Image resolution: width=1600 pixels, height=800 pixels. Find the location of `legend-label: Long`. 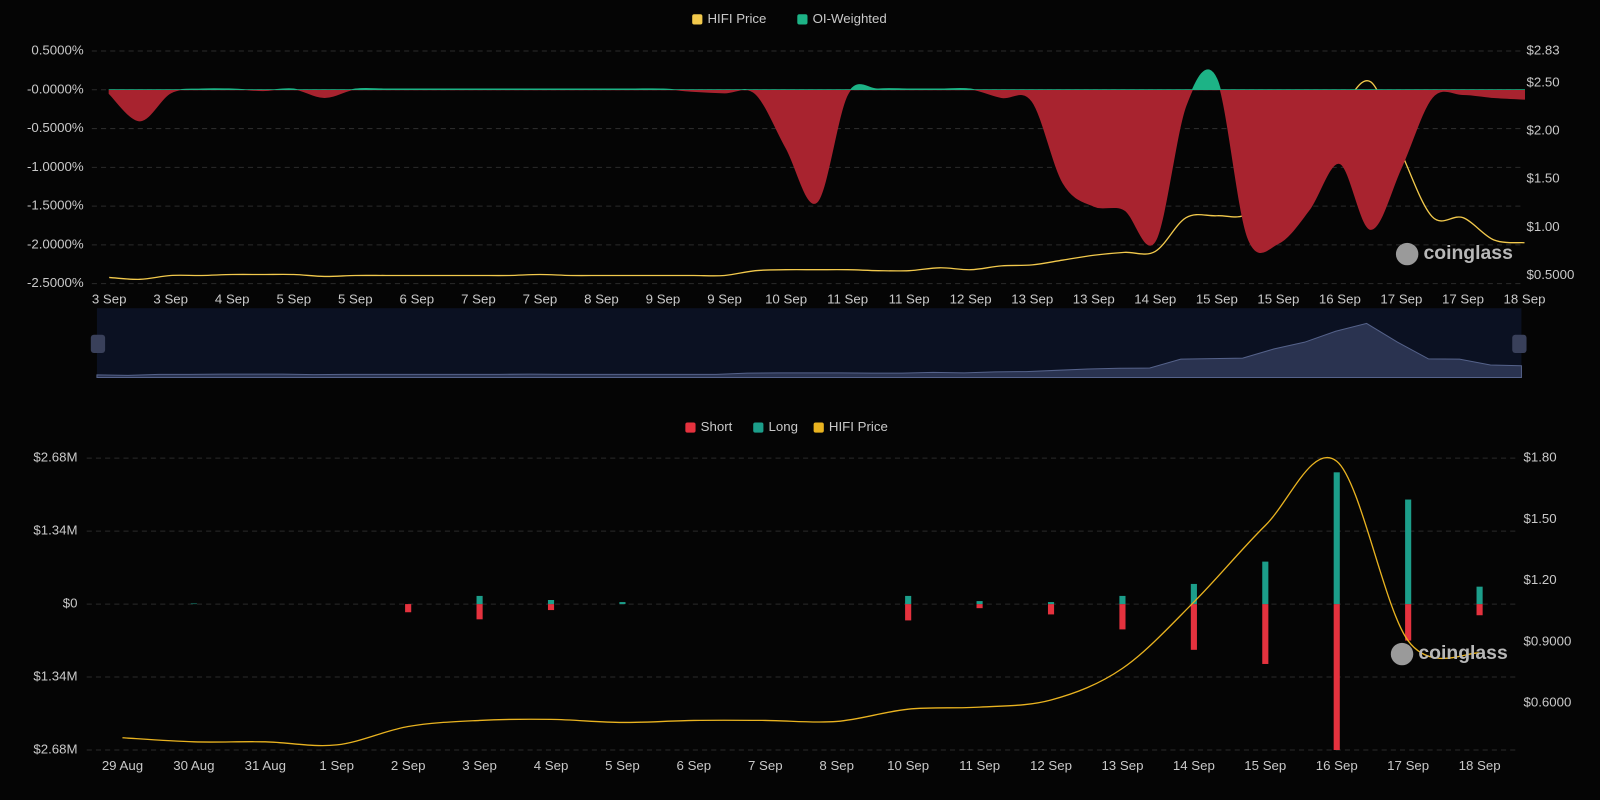

legend-label: Long is located at coordinates (783, 426).